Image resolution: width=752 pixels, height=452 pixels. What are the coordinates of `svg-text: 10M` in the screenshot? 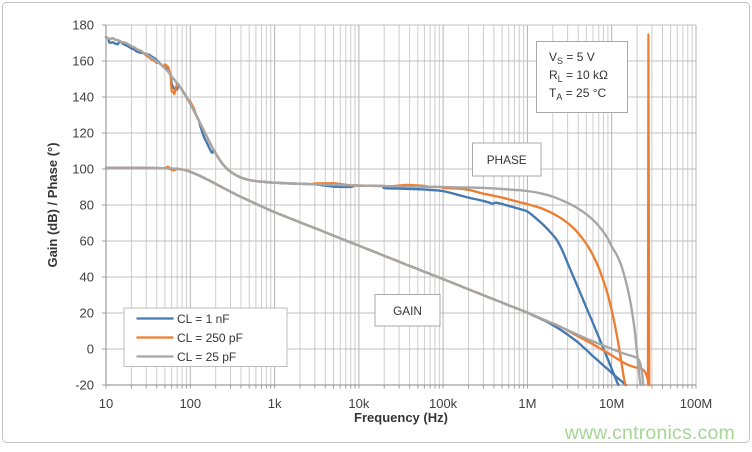 It's located at (611, 403).